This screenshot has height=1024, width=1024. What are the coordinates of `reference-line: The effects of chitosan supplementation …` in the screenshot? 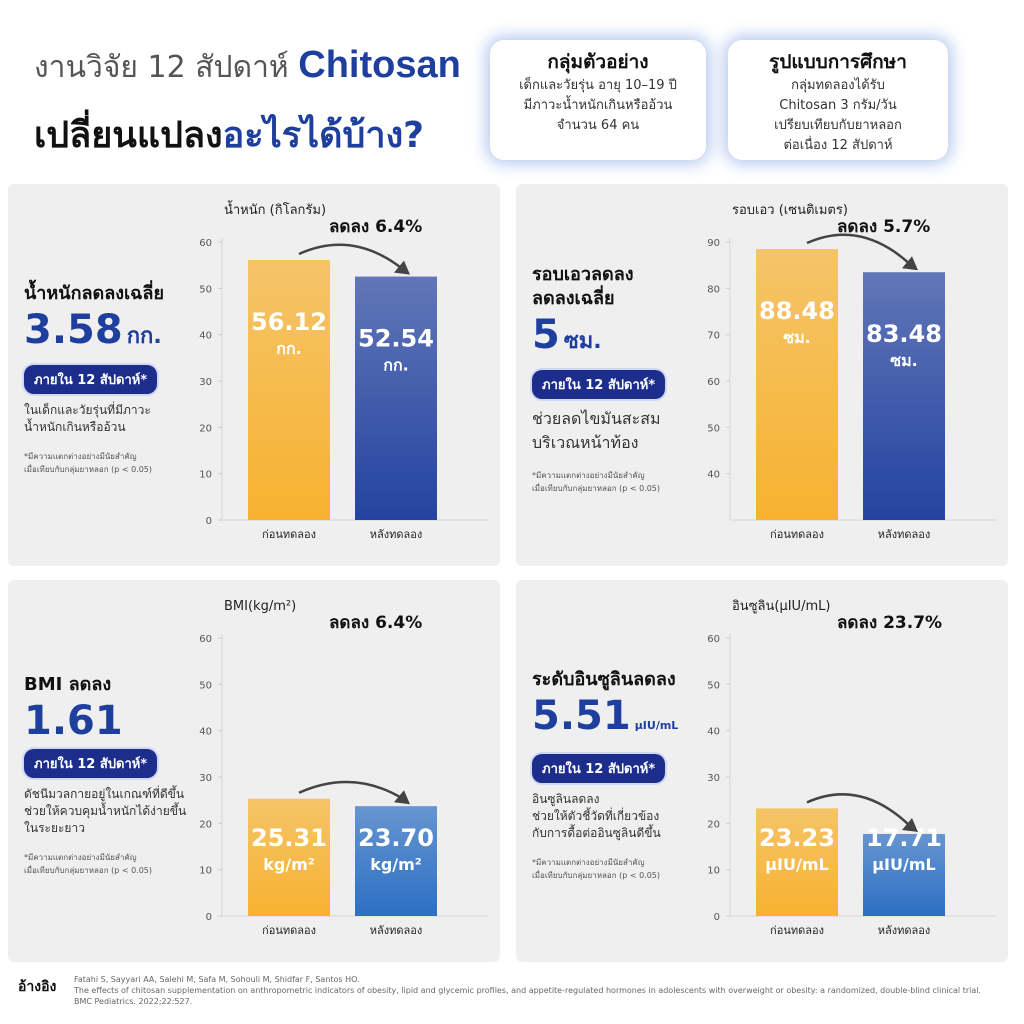 It's located at (528, 990).